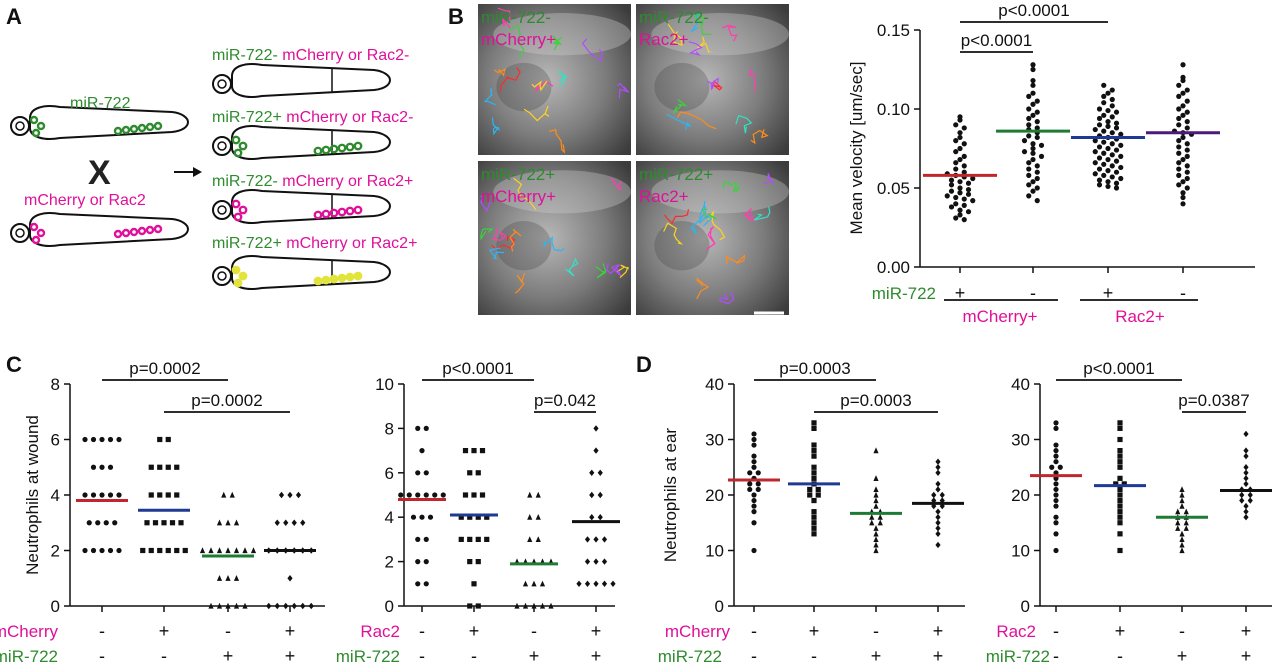 Image resolution: width=1280 pixels, height=664 pixels. What do you see at coordinates (474, 655) in the screenshot?
I see `row2-value: -` at bounding box center [474, 655].